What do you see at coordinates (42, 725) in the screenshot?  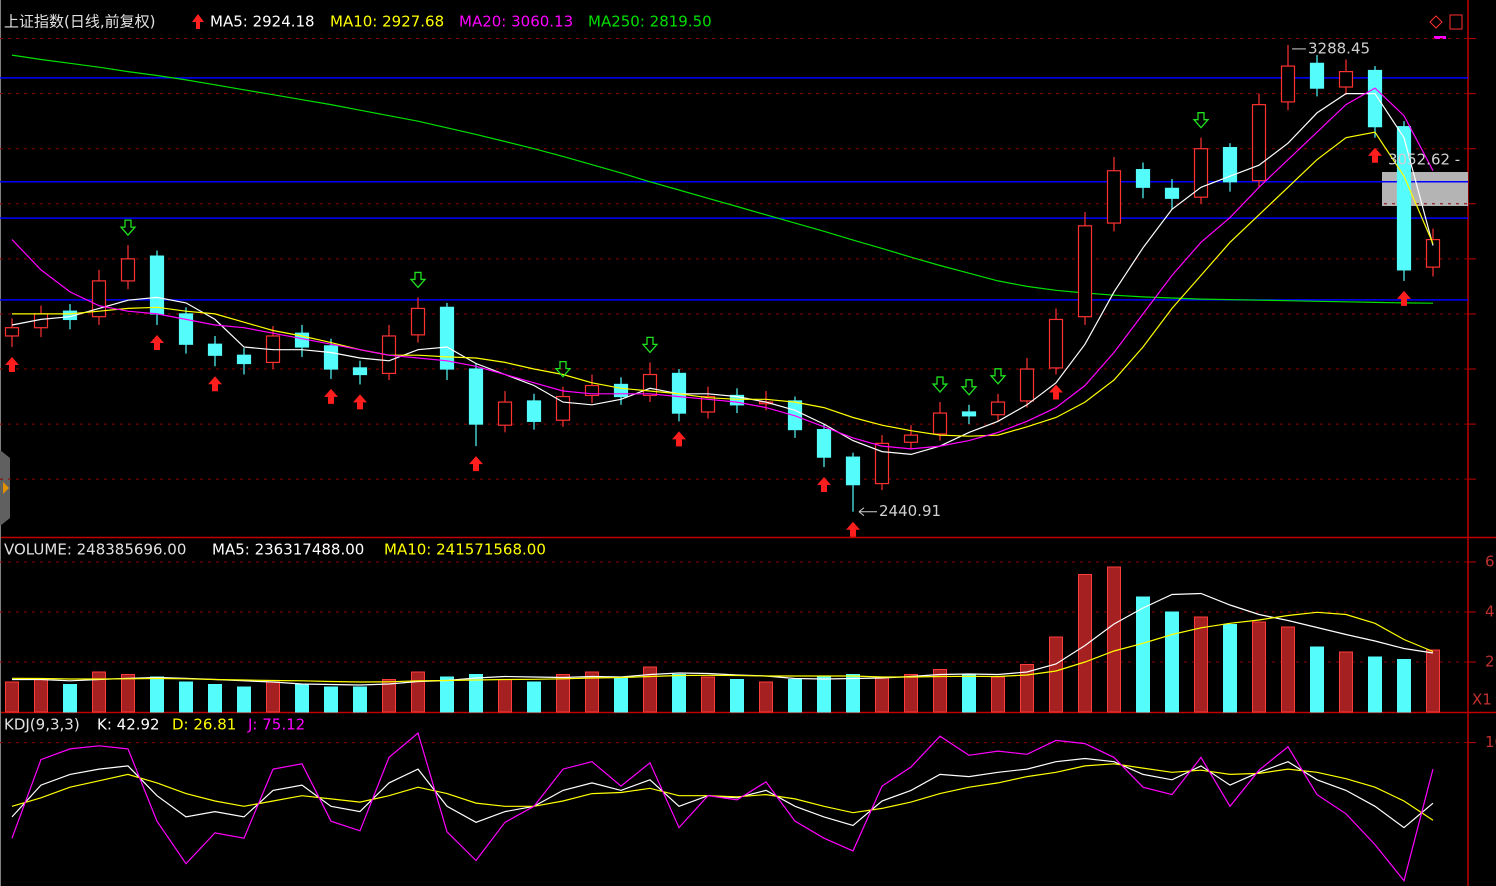 I see `panel-title: KDJ(9,3,3)` at bounding box center [42, 725].